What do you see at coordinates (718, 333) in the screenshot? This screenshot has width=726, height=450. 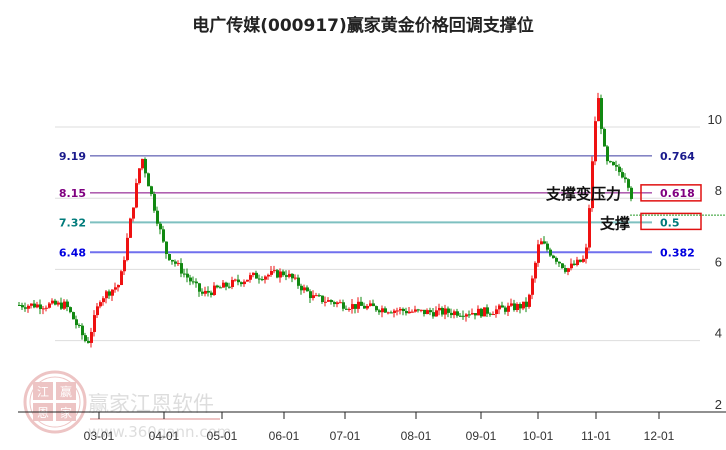 I see `y-tick-label: 4` at bounding box center [718, 333].